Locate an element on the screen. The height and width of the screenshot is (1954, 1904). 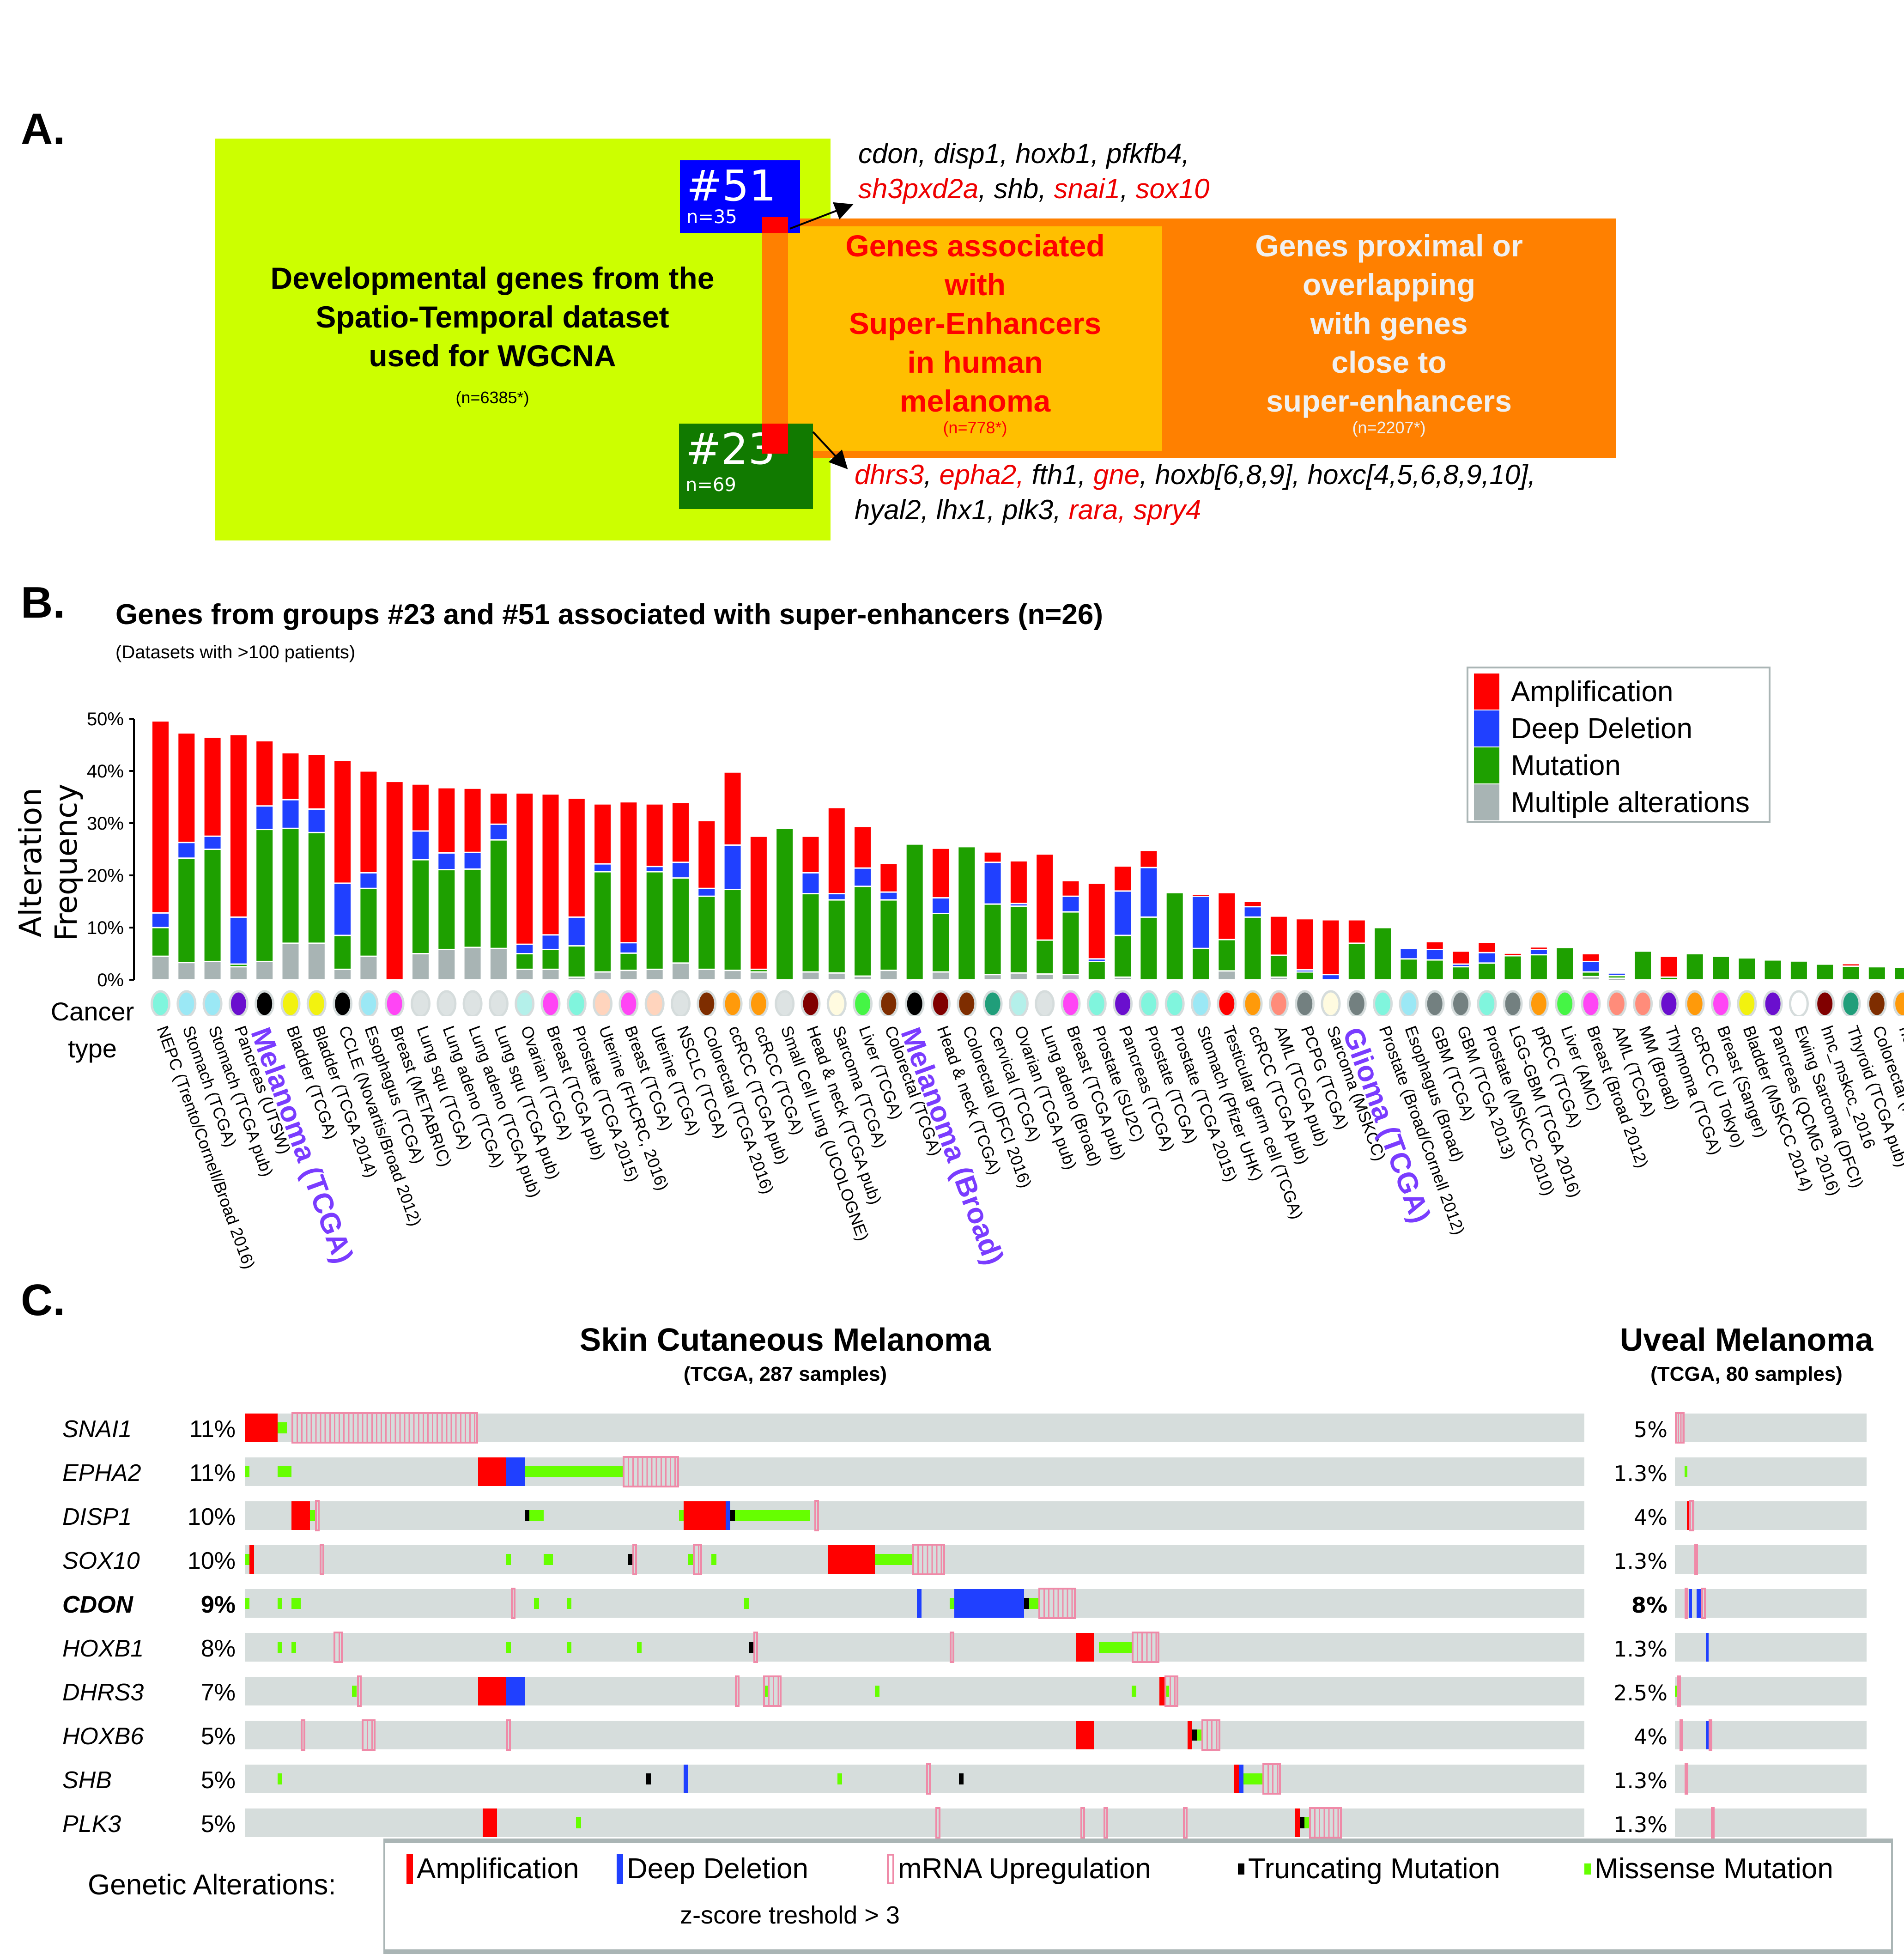
legend-item-amp: Amplification is located at coordinates (492, 1868).